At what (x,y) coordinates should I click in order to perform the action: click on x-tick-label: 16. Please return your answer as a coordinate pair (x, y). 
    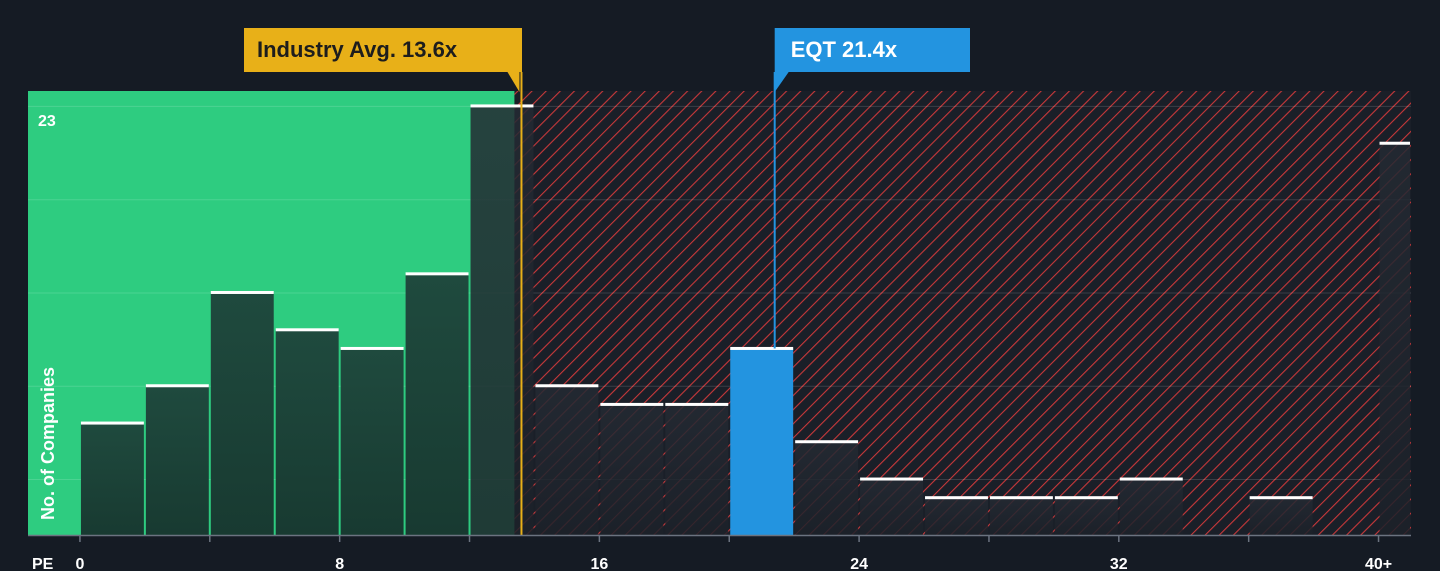
    Looking at the image, I should click on (599, 563).